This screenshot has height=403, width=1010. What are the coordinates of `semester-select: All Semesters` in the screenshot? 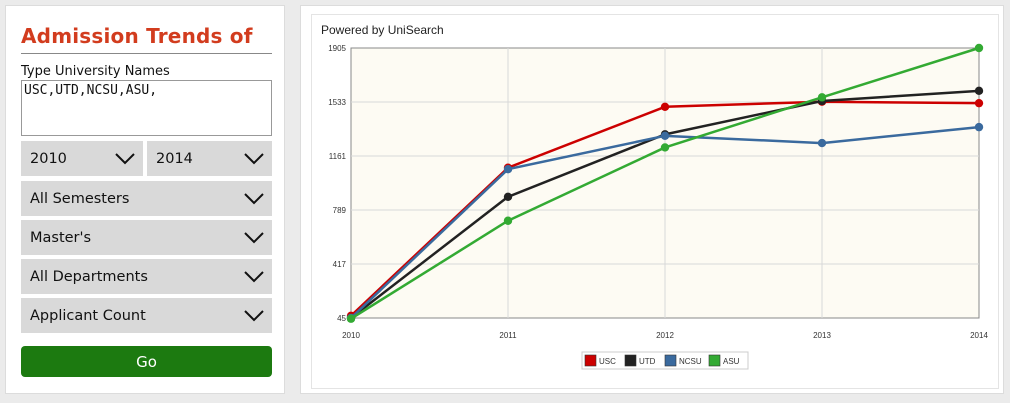 It's located at (146, 198).